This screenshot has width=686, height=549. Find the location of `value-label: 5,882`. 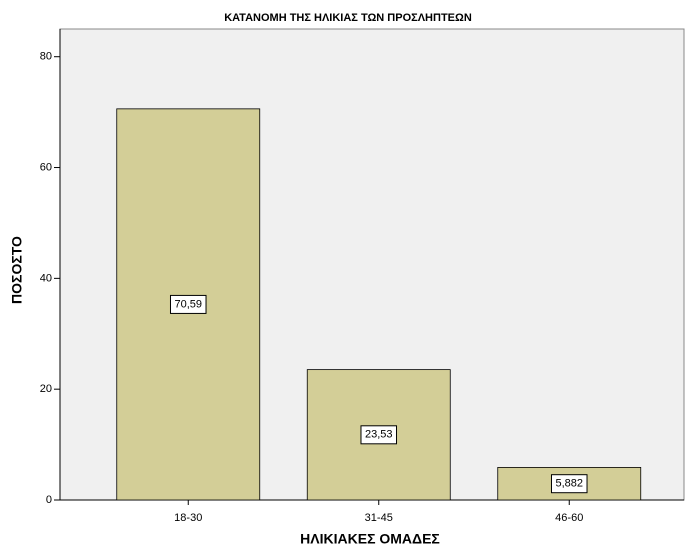

value-label: 5,882 is located at coordinates (569, 484).